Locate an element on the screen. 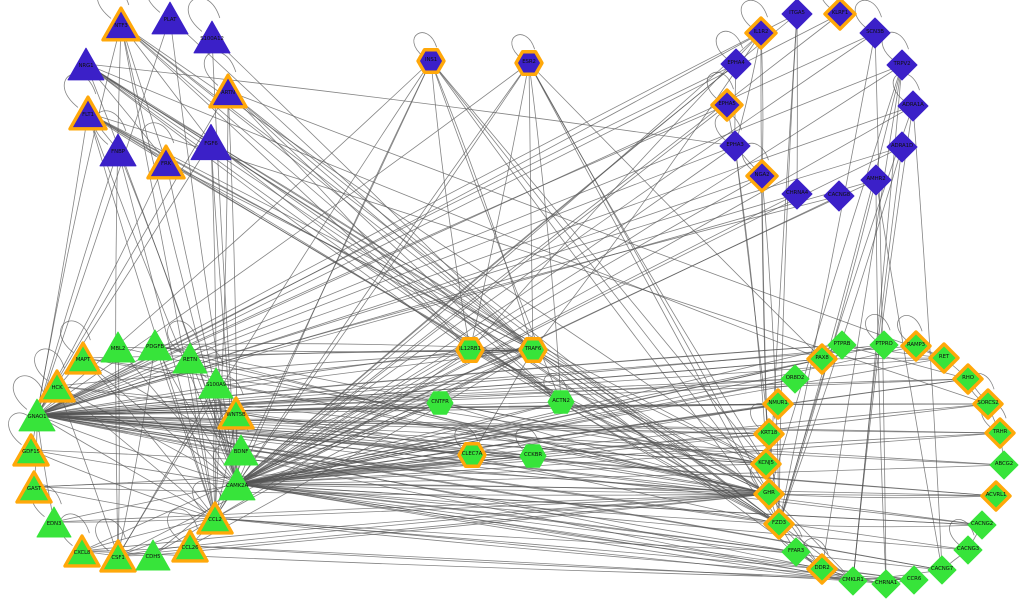 The image size is (1027, 600). node-cdh5: CDH5 is located at coordinates (153, 555).